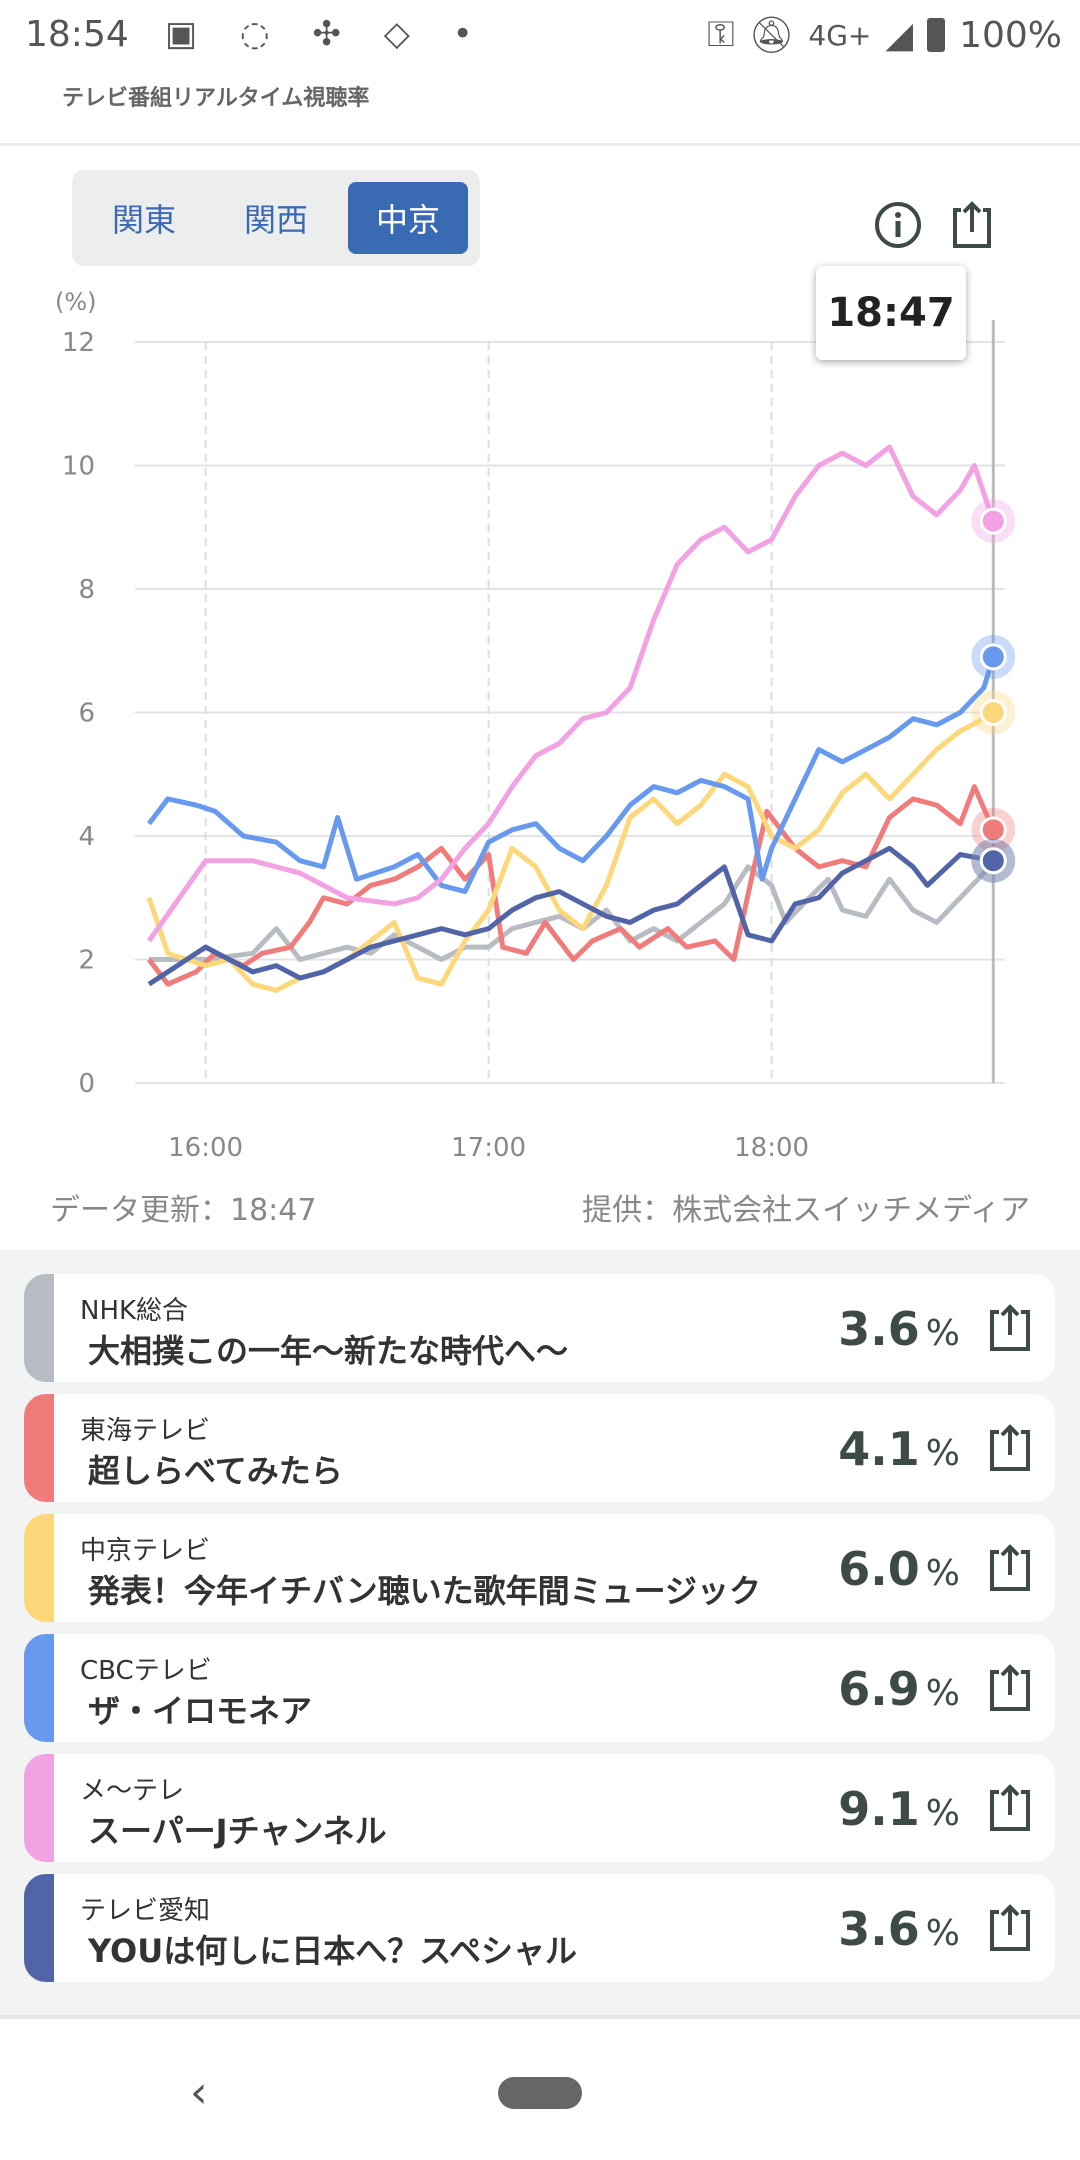 Image resolution: width=1080 pixels, height=2160 pixels. Describe the element at coordinates (76, 302) in the screenshot. I see `y-axis-label: (%)` at that location.